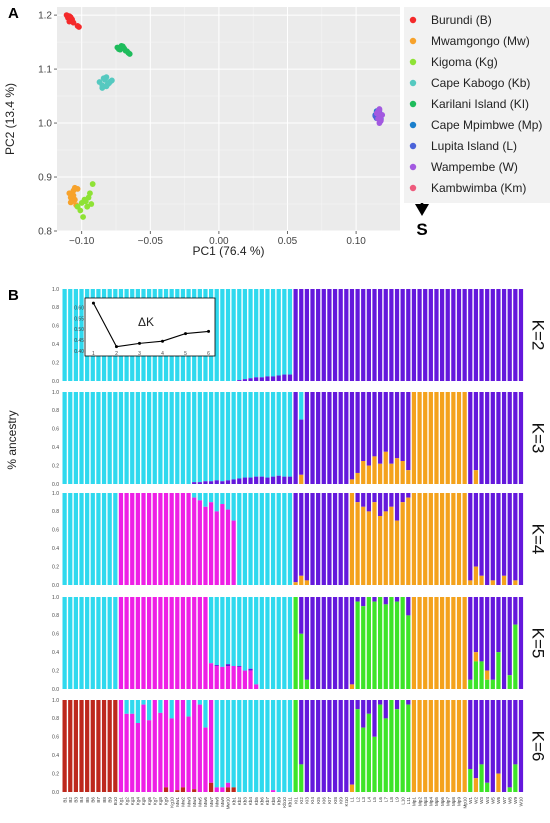 This screenshot has width=550, height=823. What do you see at coordinates (413, 41) in the screenshot?
I see `legend-swatch-mw` at bounding box center [413, 41].